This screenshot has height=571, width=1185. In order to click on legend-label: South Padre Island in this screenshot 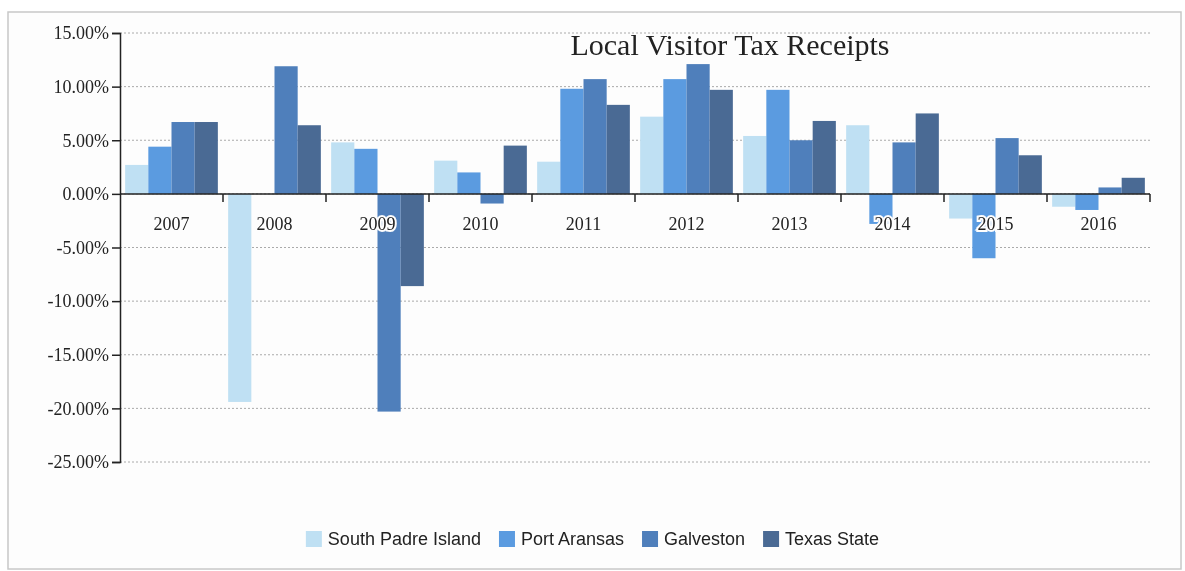, I will do `click(404, 539)`.